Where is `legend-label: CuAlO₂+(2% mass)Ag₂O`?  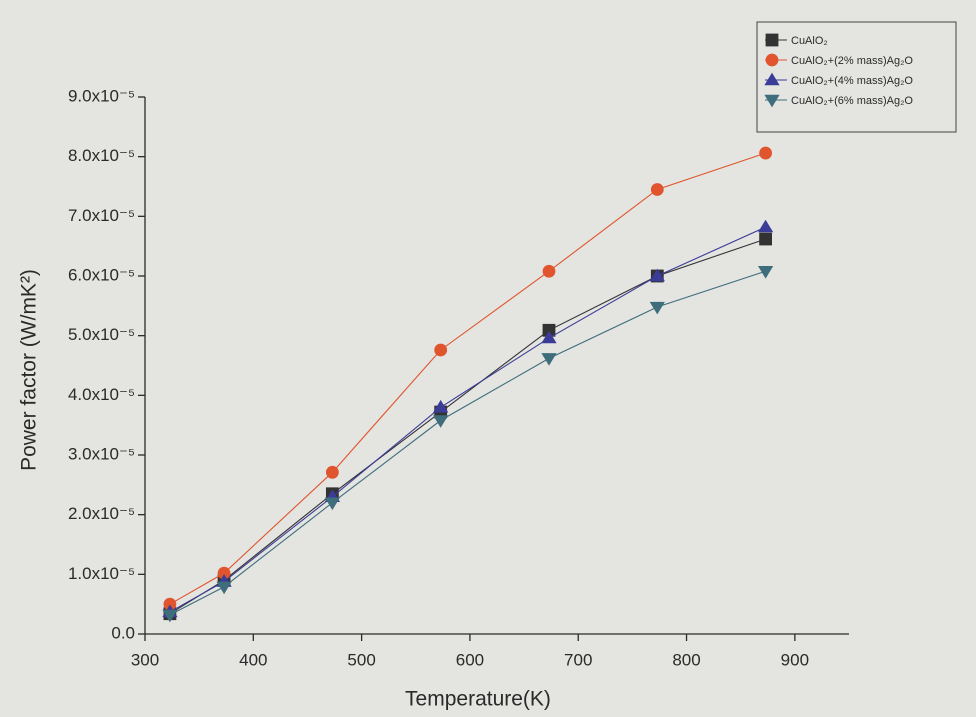 legend-label: CuAlO₂+(2% mass)Ag₂O is located at coordinates (852, 61).